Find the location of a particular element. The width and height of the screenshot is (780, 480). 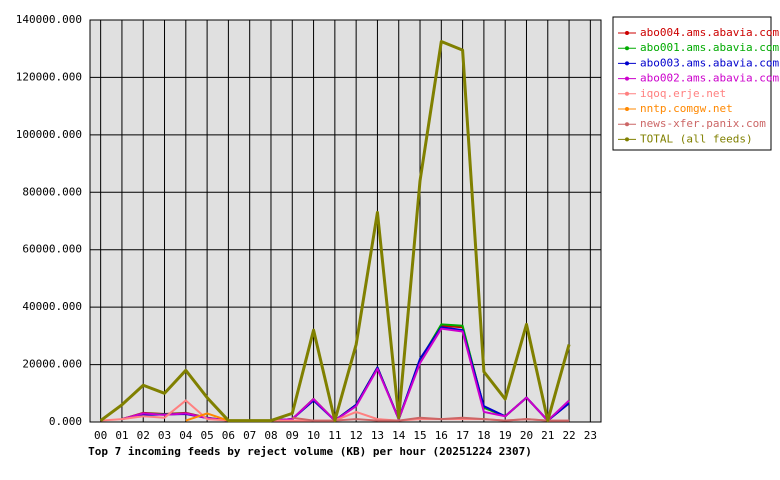

x-tick-label: 12 is located at coordinates (356, 435).